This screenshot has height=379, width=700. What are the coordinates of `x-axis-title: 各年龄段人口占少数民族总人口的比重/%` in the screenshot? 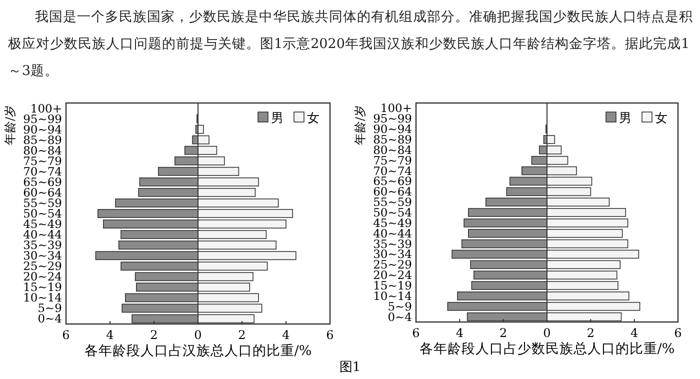 It's located at (547, 349).